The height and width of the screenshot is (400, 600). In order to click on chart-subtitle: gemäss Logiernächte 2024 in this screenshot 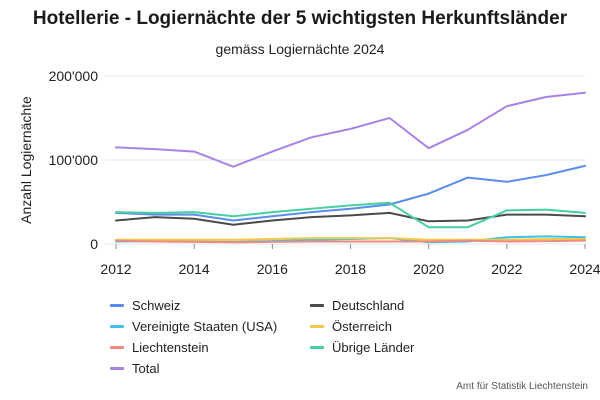, I will do `click(300, 49)`.